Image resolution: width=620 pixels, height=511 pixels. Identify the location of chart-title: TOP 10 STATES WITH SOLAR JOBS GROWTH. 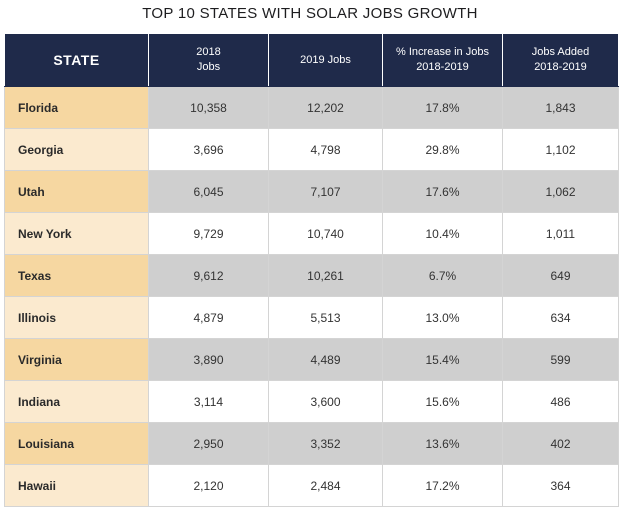
(310, 13).